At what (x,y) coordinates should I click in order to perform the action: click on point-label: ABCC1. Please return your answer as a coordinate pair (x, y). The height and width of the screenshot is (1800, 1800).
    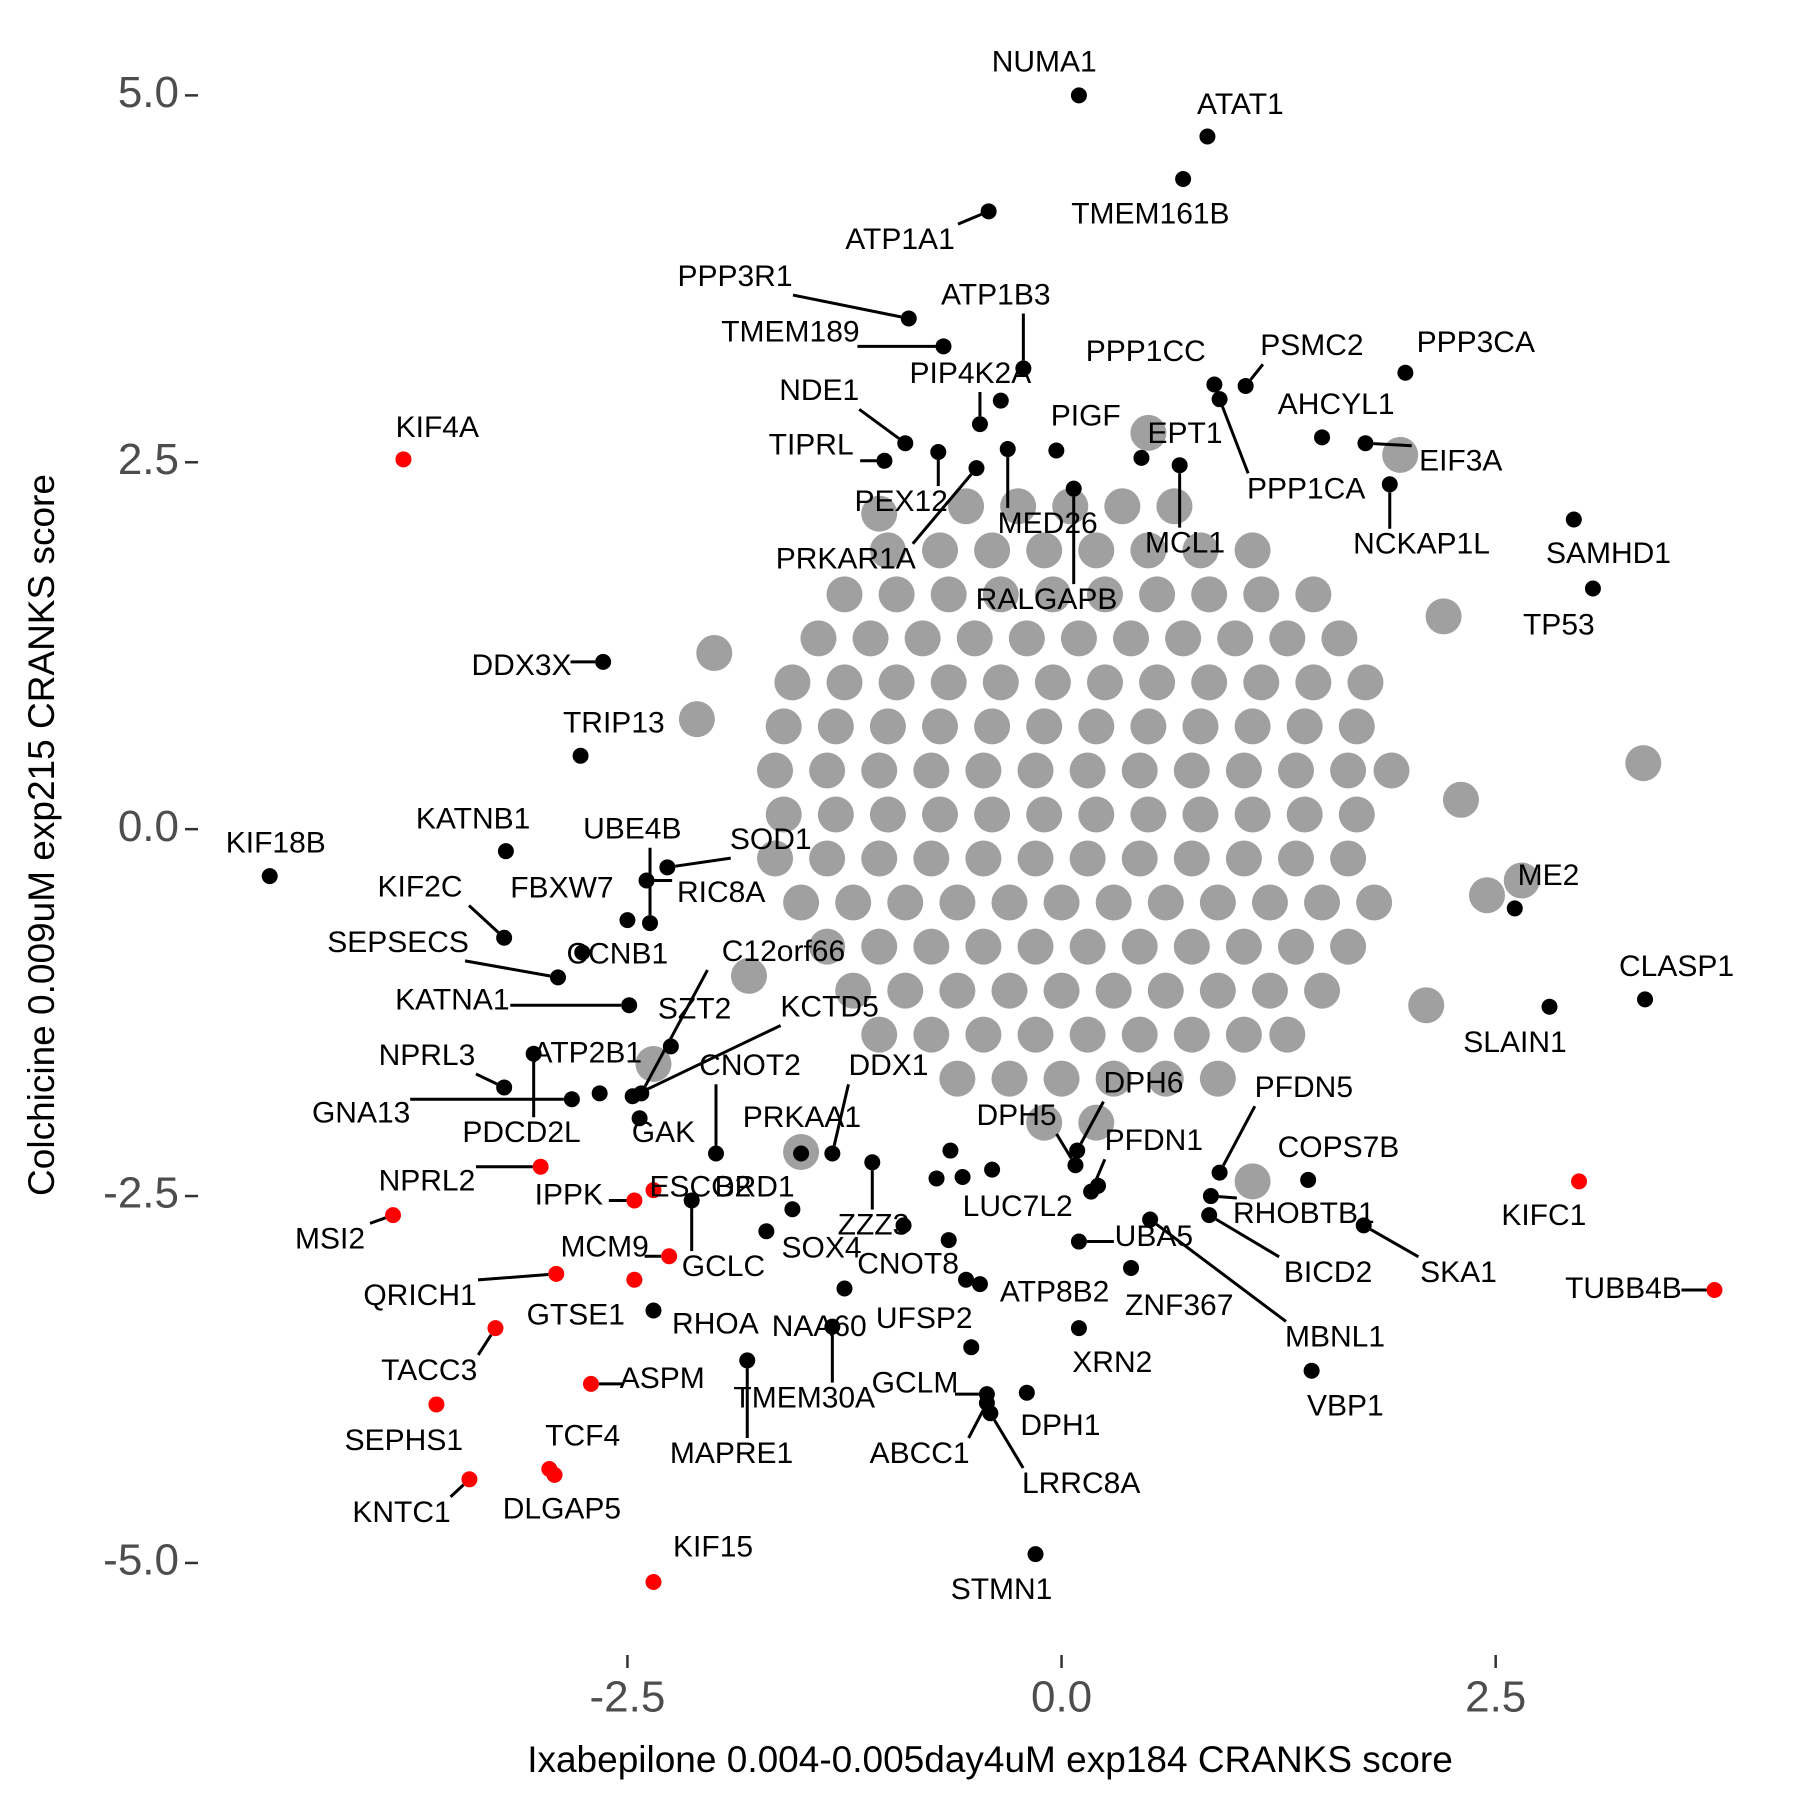
    Looking at the image, I should click on (920, 1453).